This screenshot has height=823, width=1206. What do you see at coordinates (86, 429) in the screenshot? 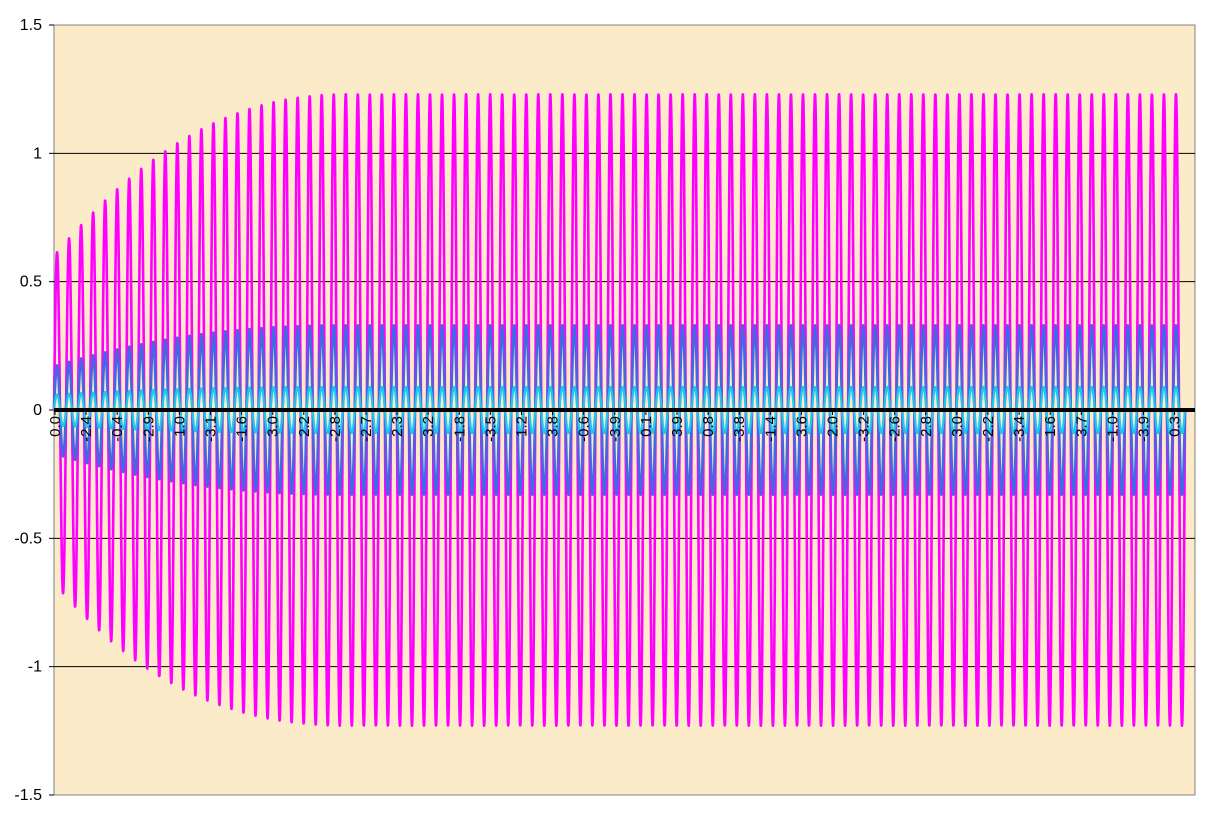
I see `x-tick-label: -2.4` at bounding box center [86, 429].